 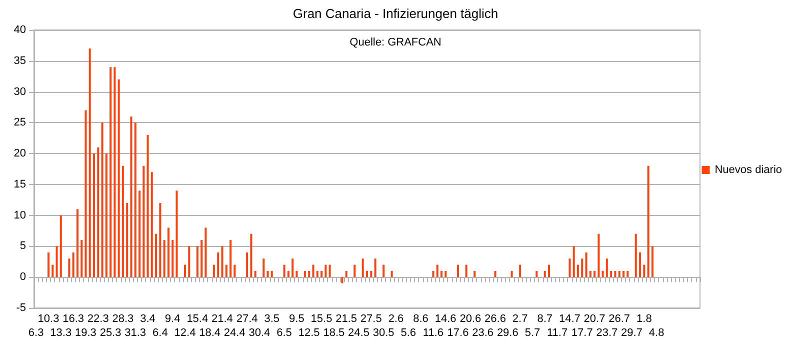 I want to click on x-tick-label: 4.8, so click(x=656, y=333).